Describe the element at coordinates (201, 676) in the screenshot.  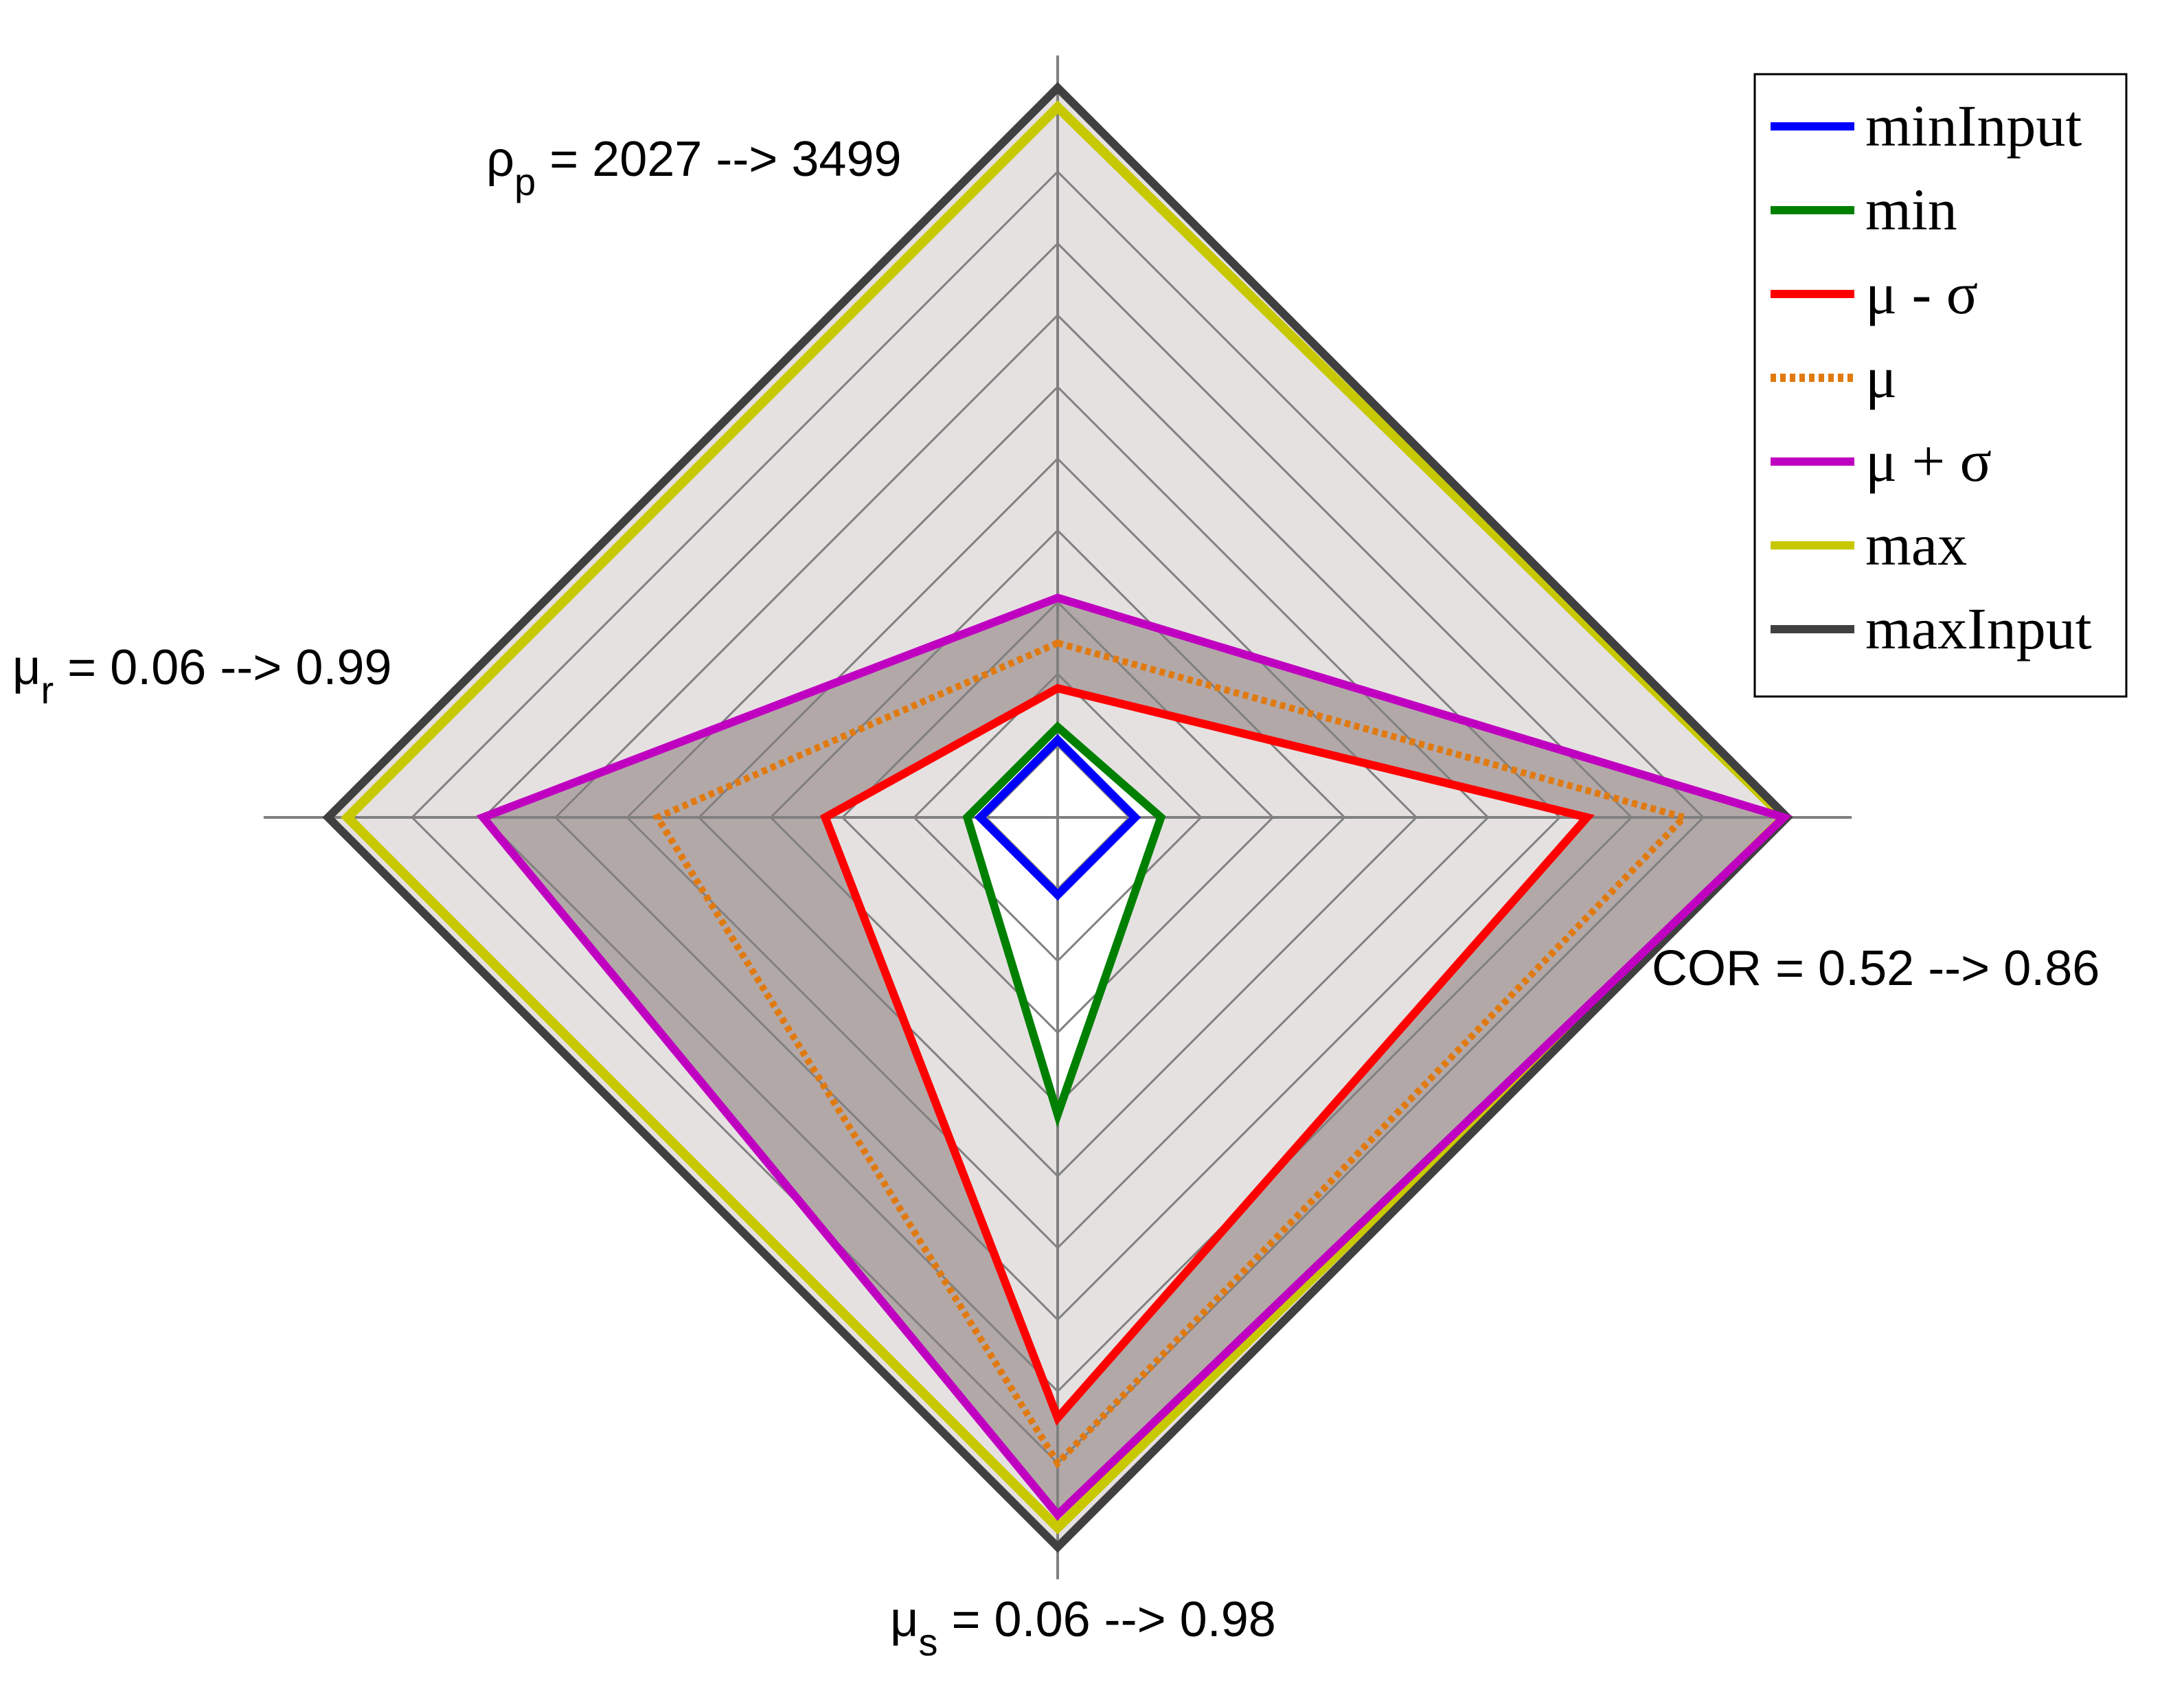
I see `axis-label-mu-r: μr = 0.06 --> 0.99` at that location.